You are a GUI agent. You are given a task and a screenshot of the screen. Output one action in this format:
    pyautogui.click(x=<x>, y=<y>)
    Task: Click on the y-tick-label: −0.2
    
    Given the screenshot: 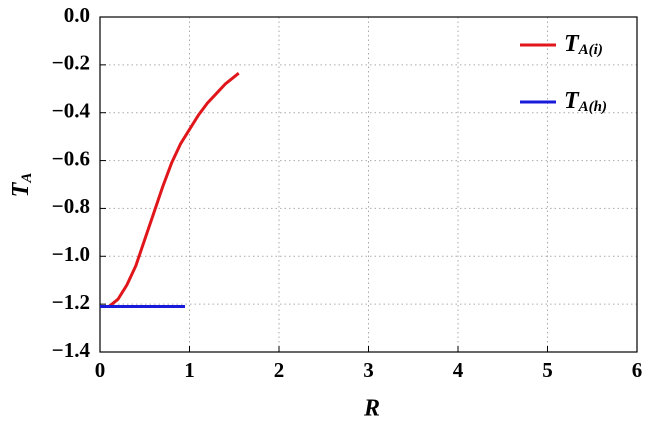 What is the action you would take?
    pyautogui.click(x=71, y=63)
    